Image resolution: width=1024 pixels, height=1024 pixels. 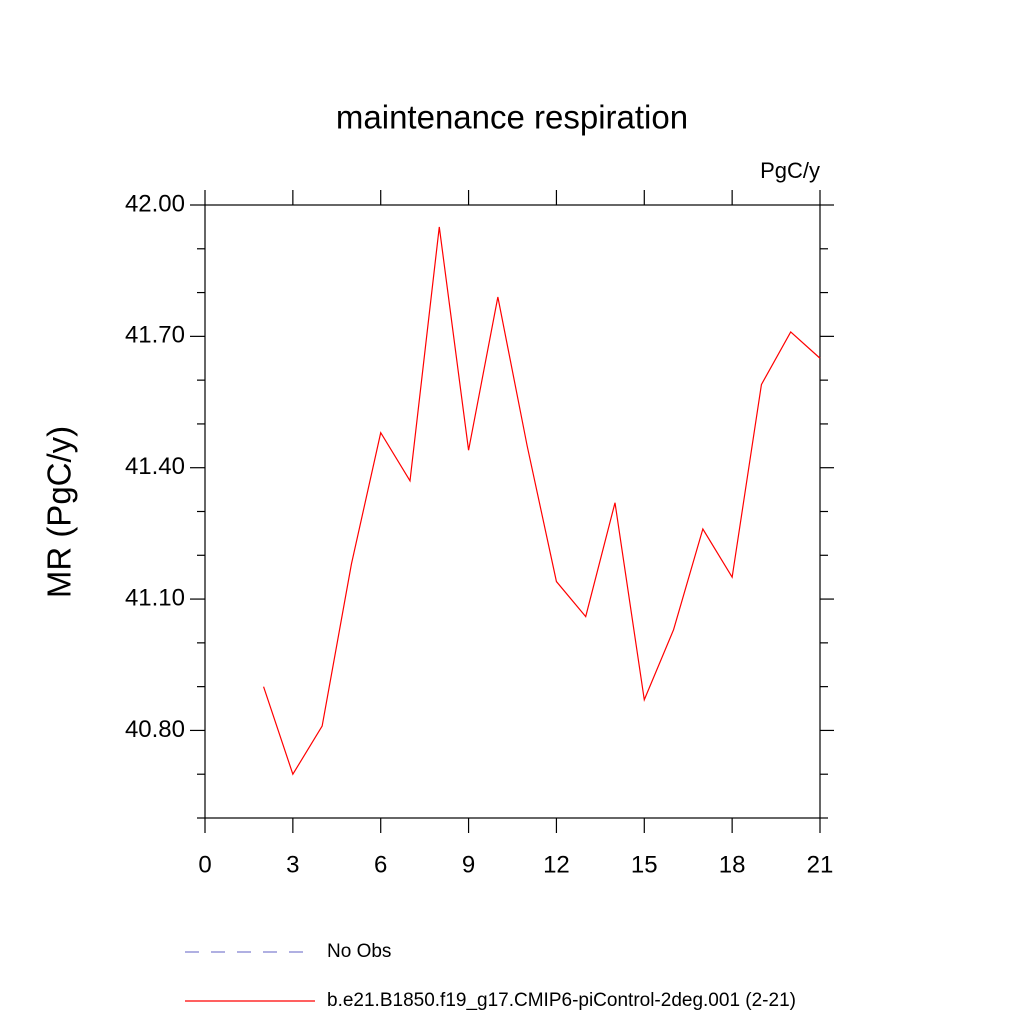 What do you see at coordinates (468, 864) in the screenshot?
I see `x-tick-label: 9` at bounding box center [468, 864].